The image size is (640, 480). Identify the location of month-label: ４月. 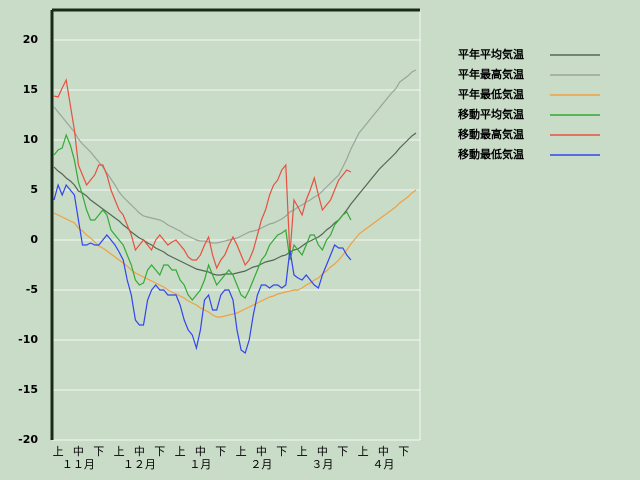
(383, 464).